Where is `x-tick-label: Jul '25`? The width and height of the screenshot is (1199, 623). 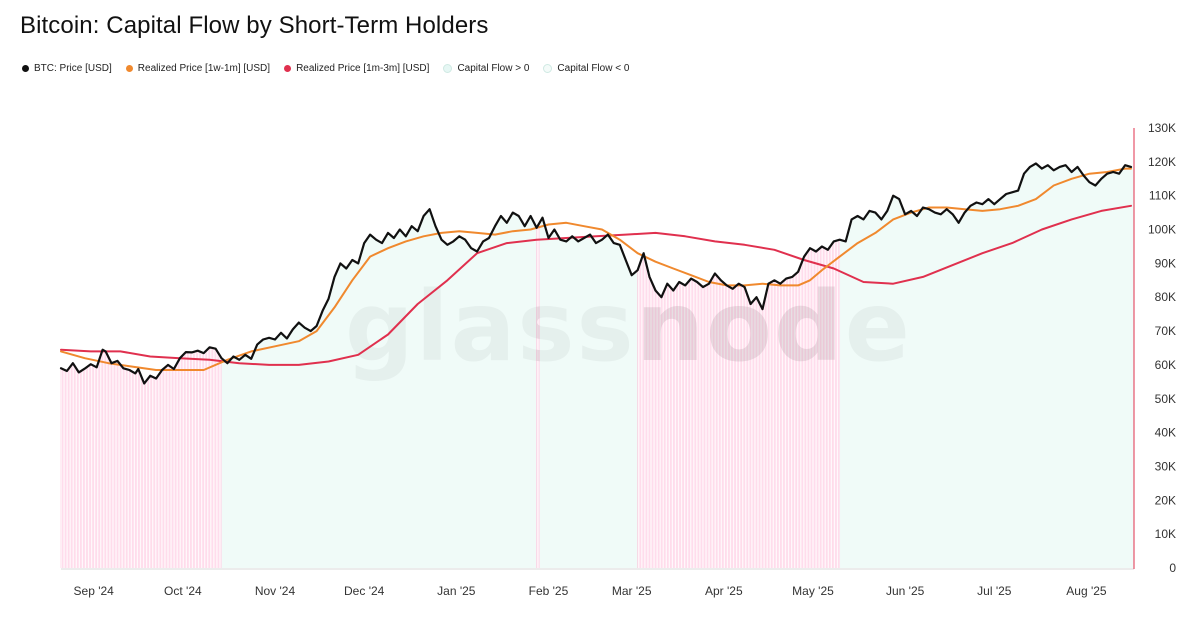
x-tick-label: Jul '25 is located at coordinates (994, 591).